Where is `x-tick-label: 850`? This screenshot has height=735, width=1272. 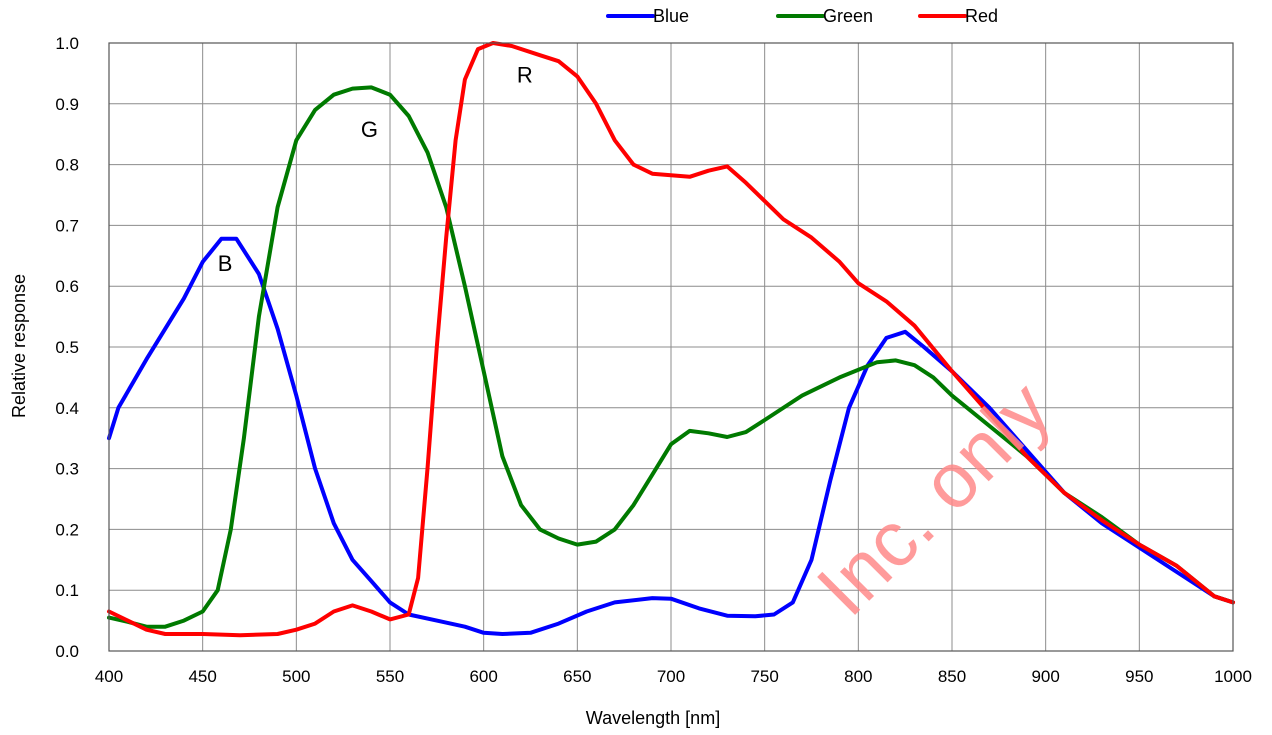
x-tick-label: 850 is located at coordinates (952, 676).